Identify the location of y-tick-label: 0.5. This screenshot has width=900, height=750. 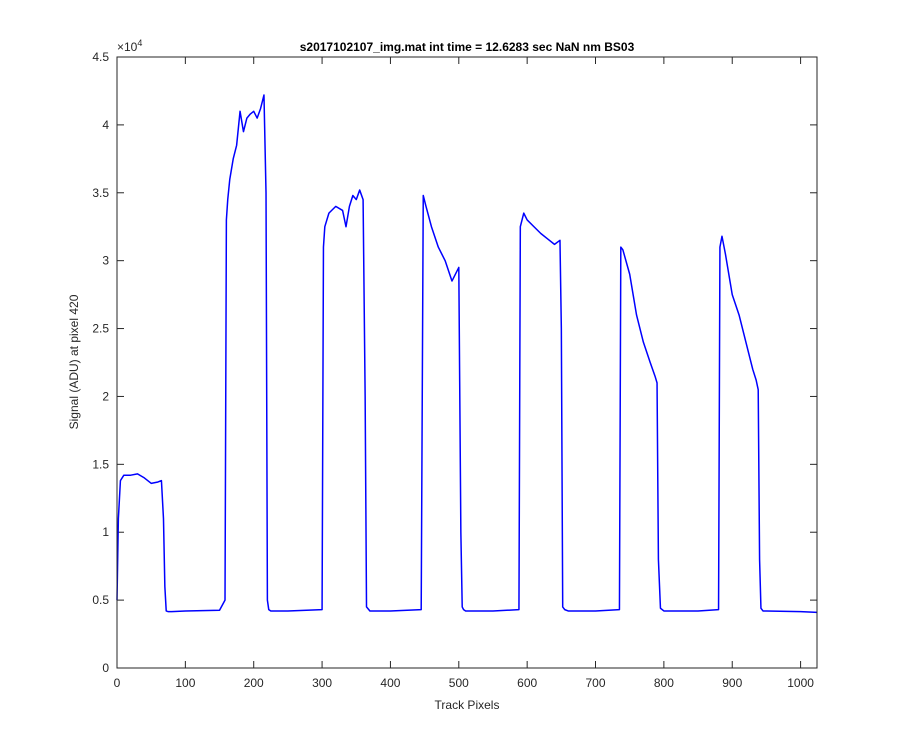
(100, 600).